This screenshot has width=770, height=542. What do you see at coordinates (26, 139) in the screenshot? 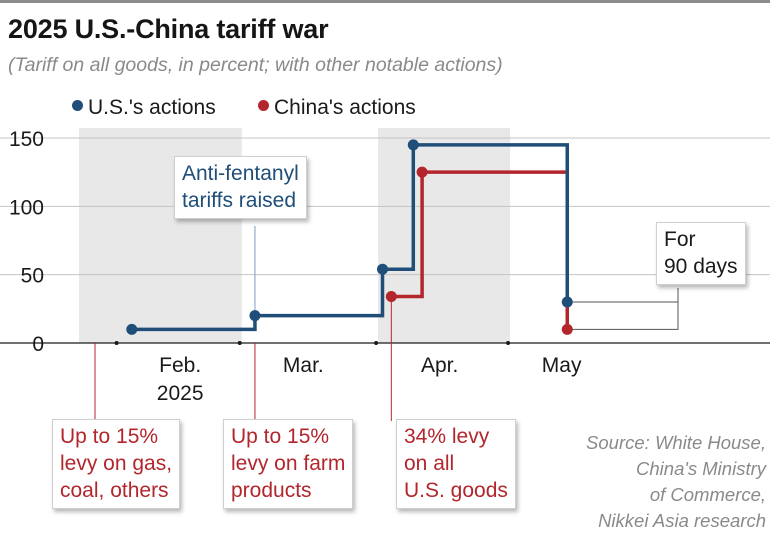
I see `y-tick-label: 150` at bounding box center [26, 139].